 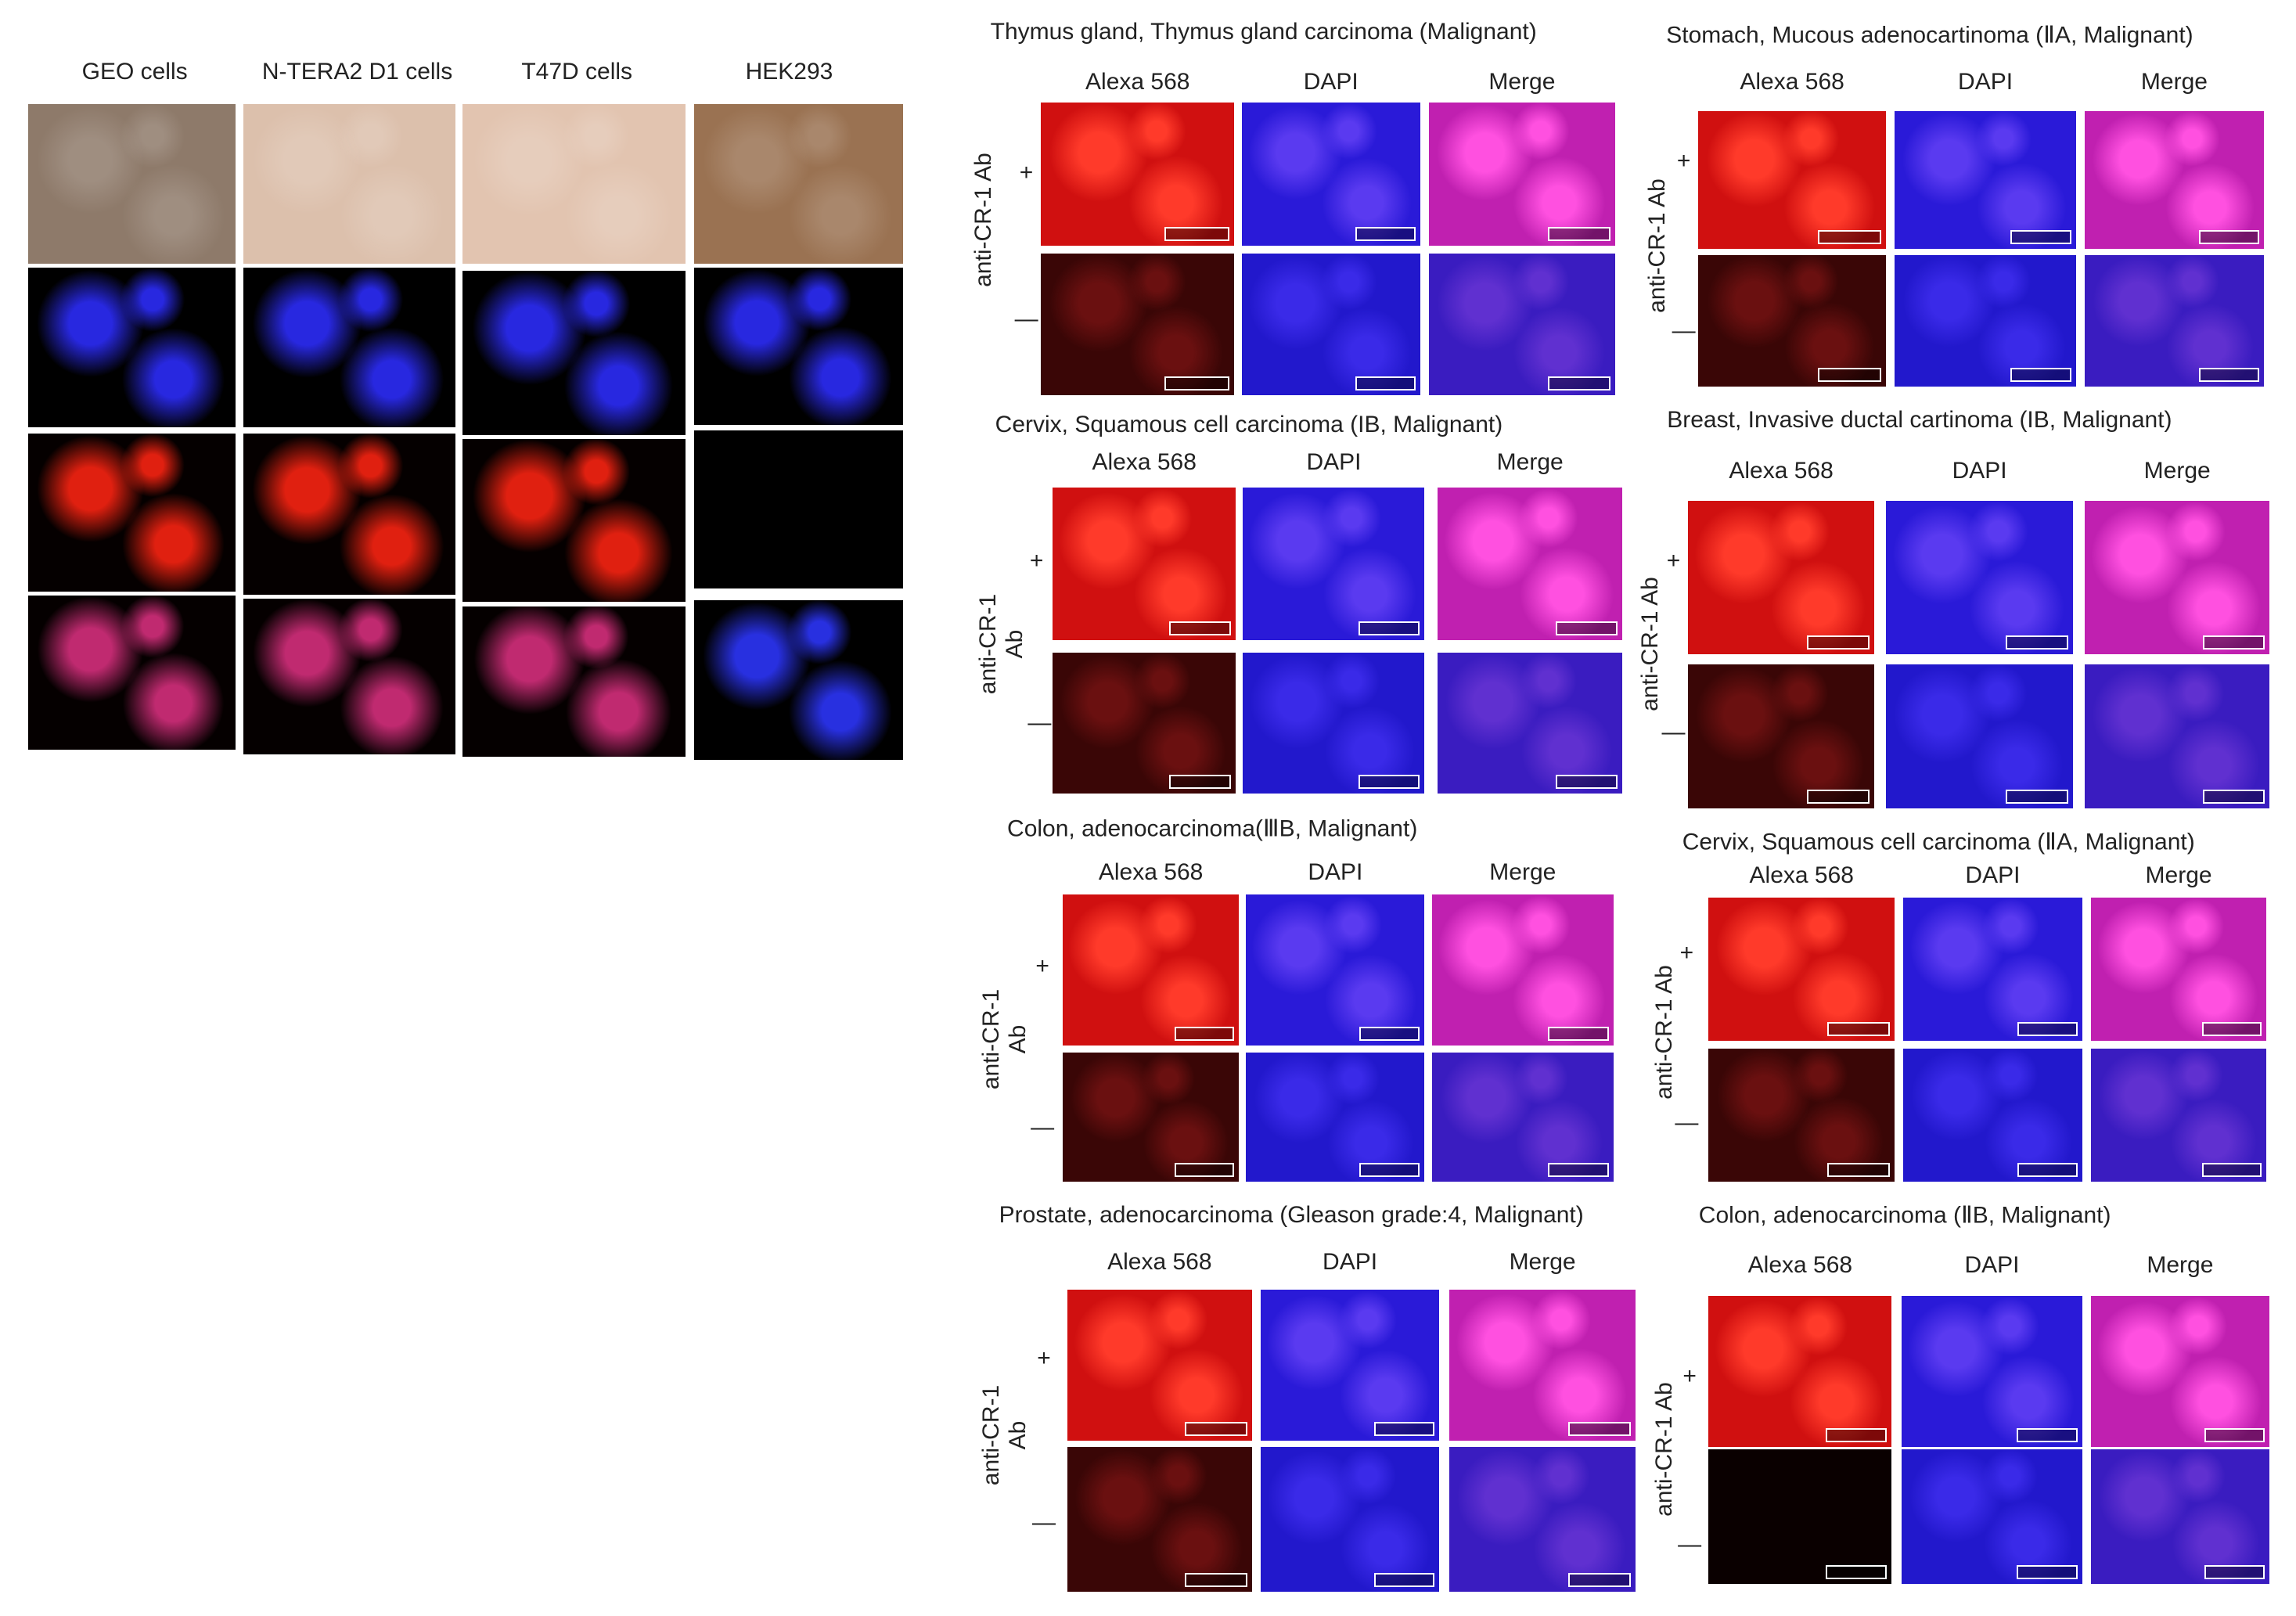 I want to click on column-label: N-TERA2 D1 cells, so click(x=357, y=71).